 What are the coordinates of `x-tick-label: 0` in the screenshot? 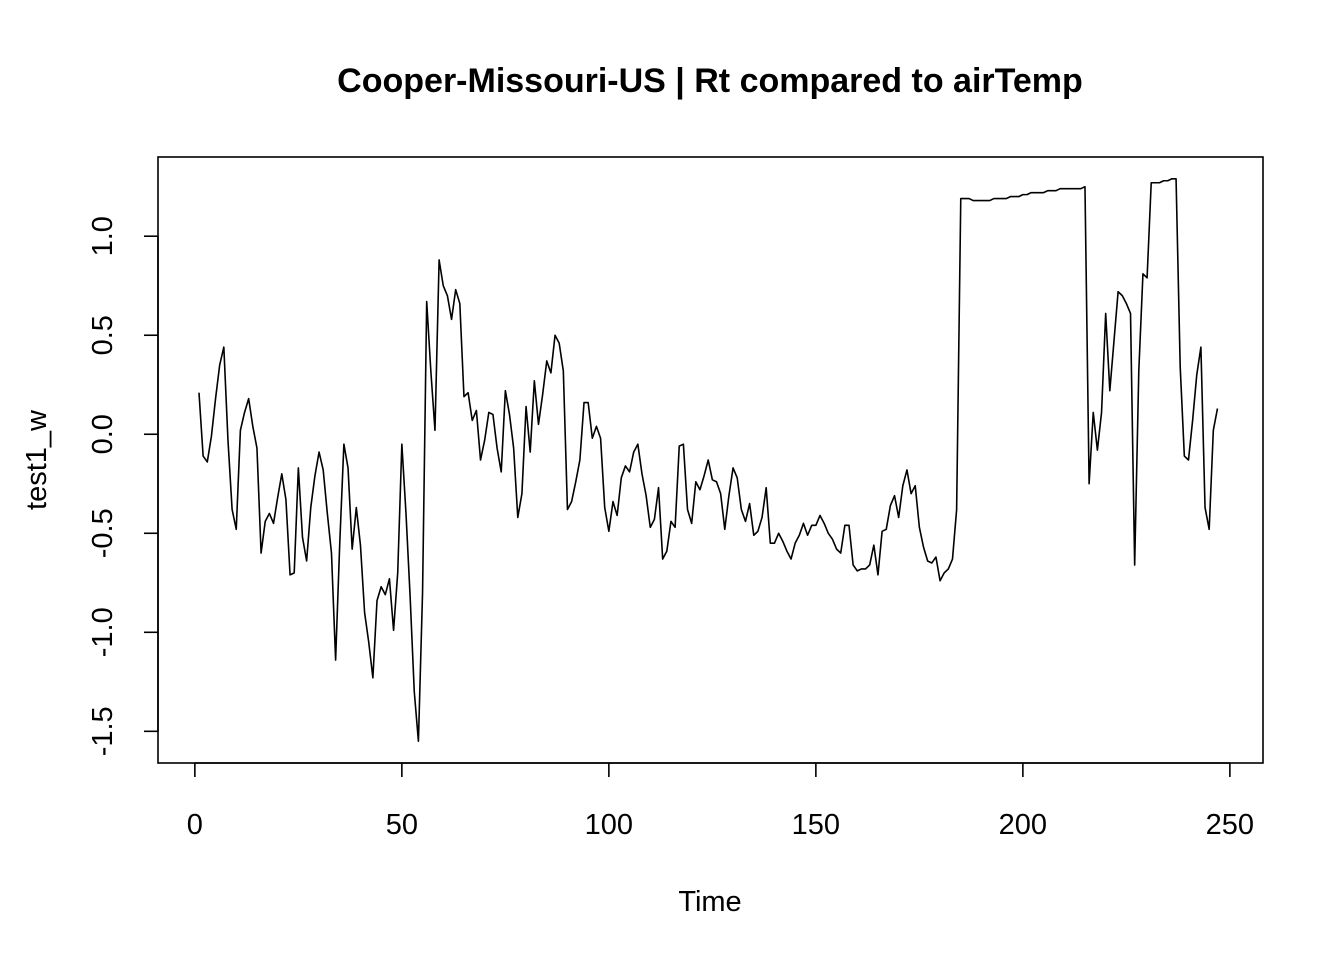 It's located at (195, 825).